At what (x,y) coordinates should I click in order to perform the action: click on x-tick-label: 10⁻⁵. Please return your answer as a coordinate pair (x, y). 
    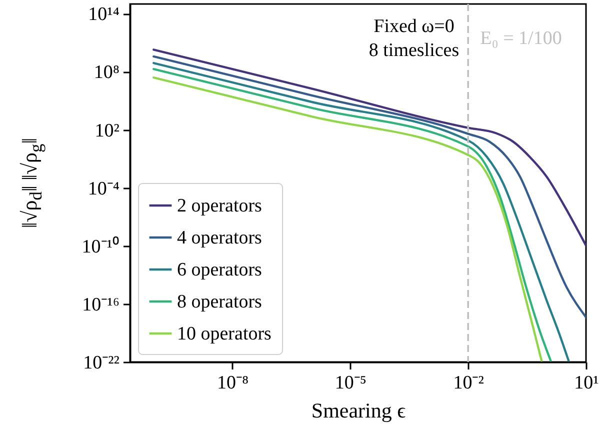
    Looking at the image, I should click on (350, 383).